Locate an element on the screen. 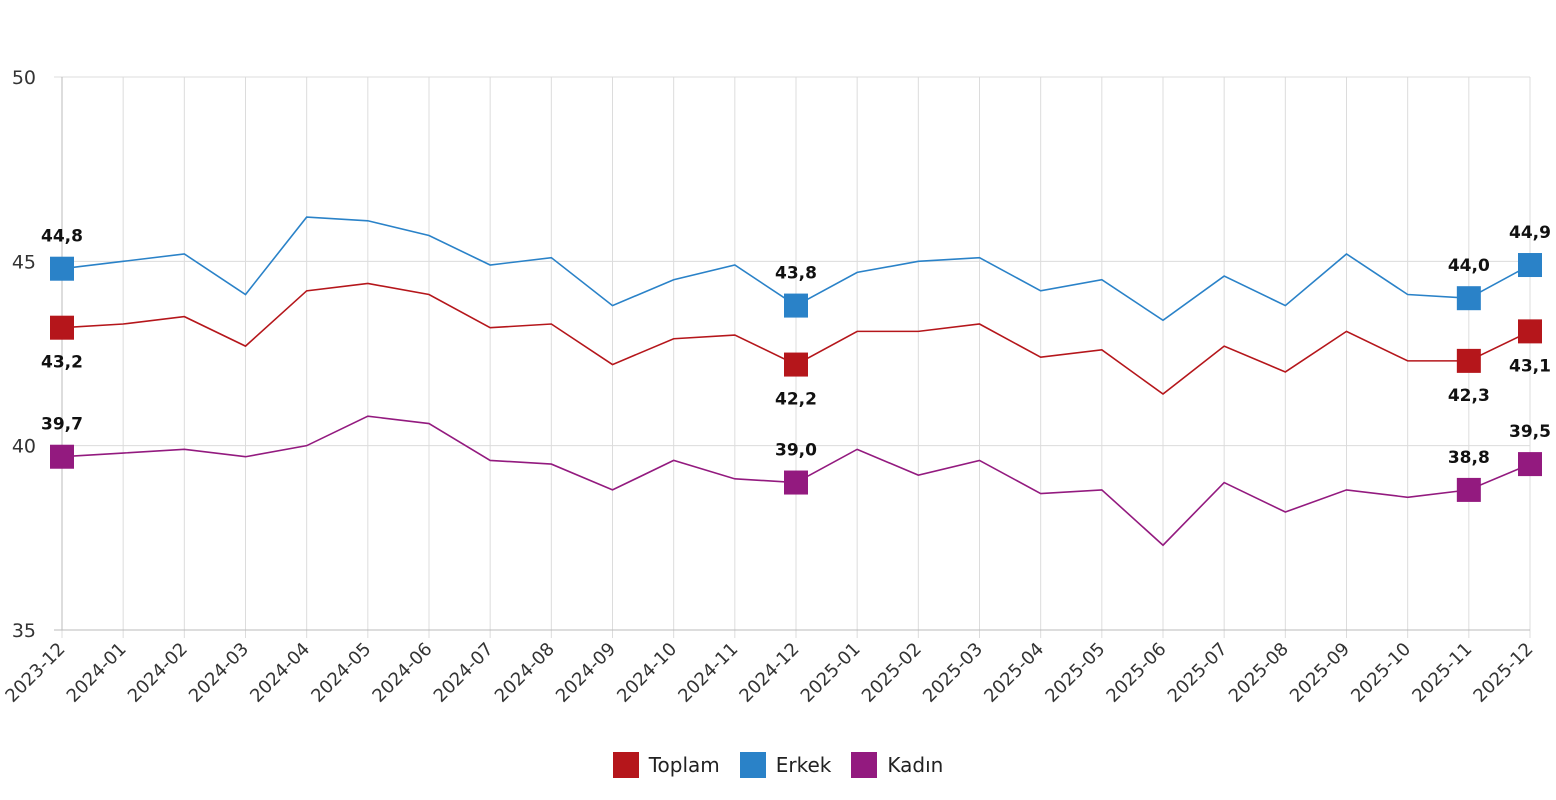  x-tick-label: 2025-10 is located at coordinates (1381, 673).